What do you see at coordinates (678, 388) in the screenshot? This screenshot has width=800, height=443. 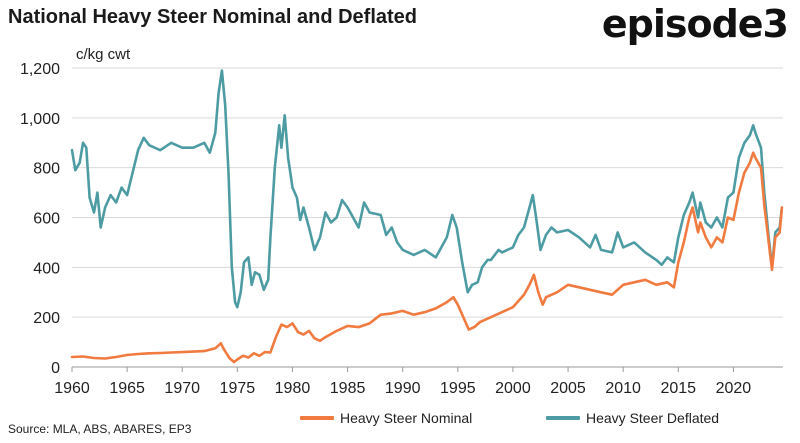 I see `x-tick-label: 2015` at bounding box center [678, 388].